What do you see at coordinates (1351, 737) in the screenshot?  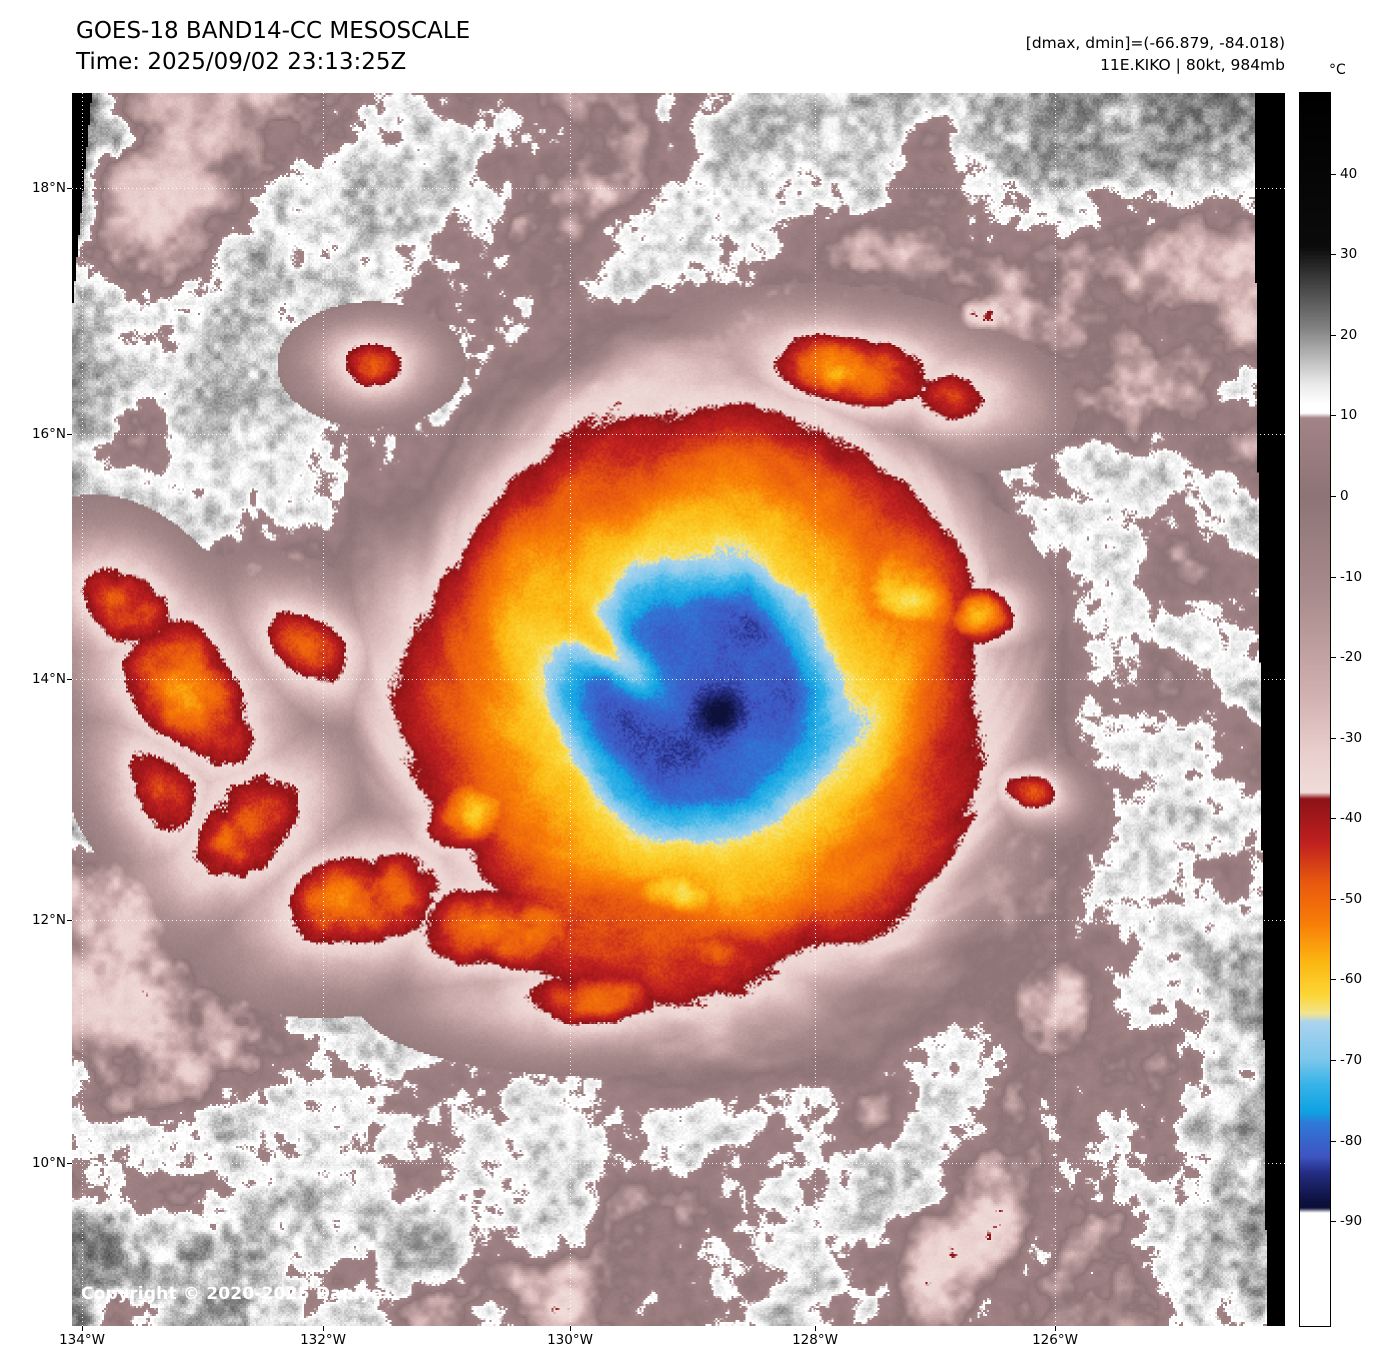 I see `colorbar-tick-label: -30` at bounding box center [1351, 737].